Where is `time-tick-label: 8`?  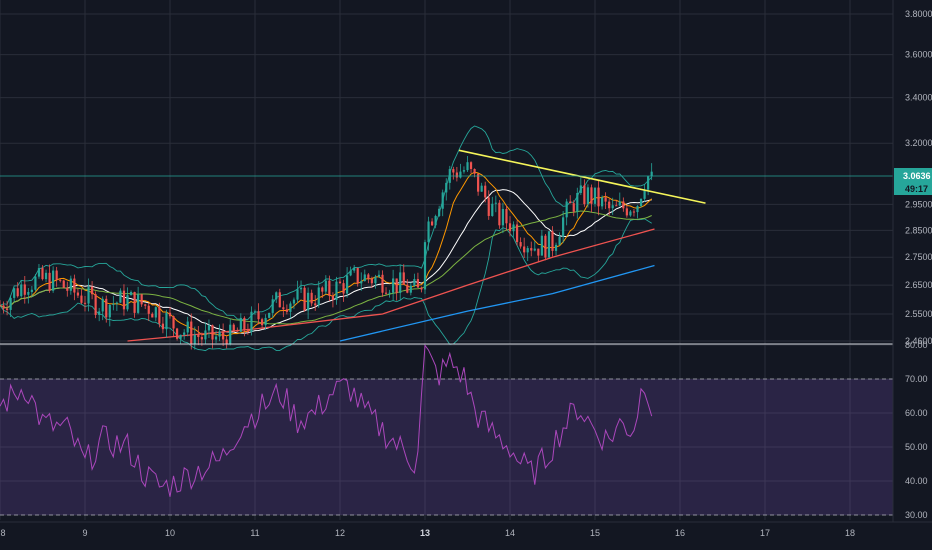
time-tick-label: 8 is located at coordinates (2, 533).